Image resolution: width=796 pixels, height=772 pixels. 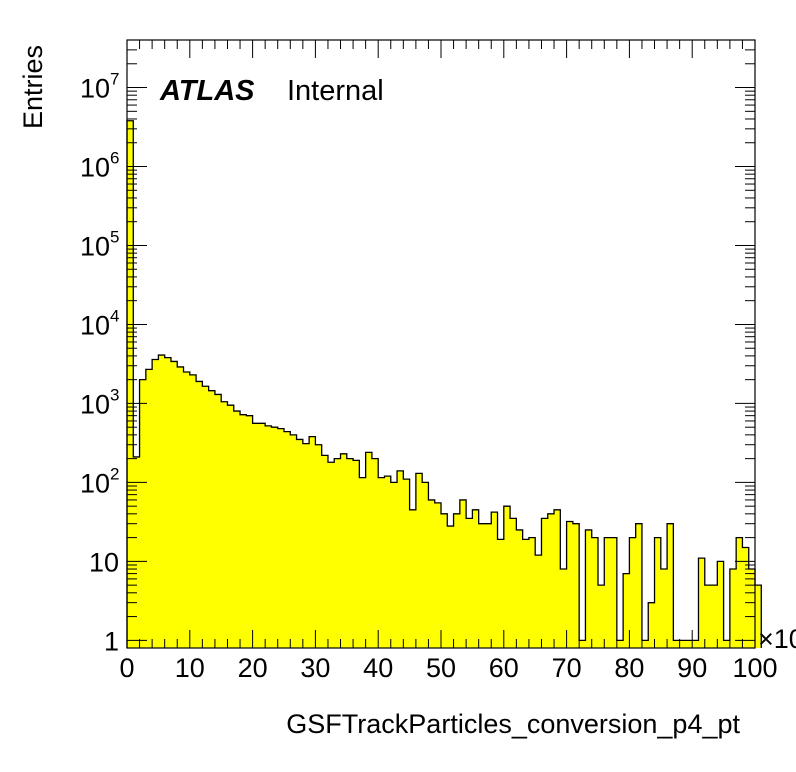 I want to click on x-tick-label: 90, so click(x=692, y=668).